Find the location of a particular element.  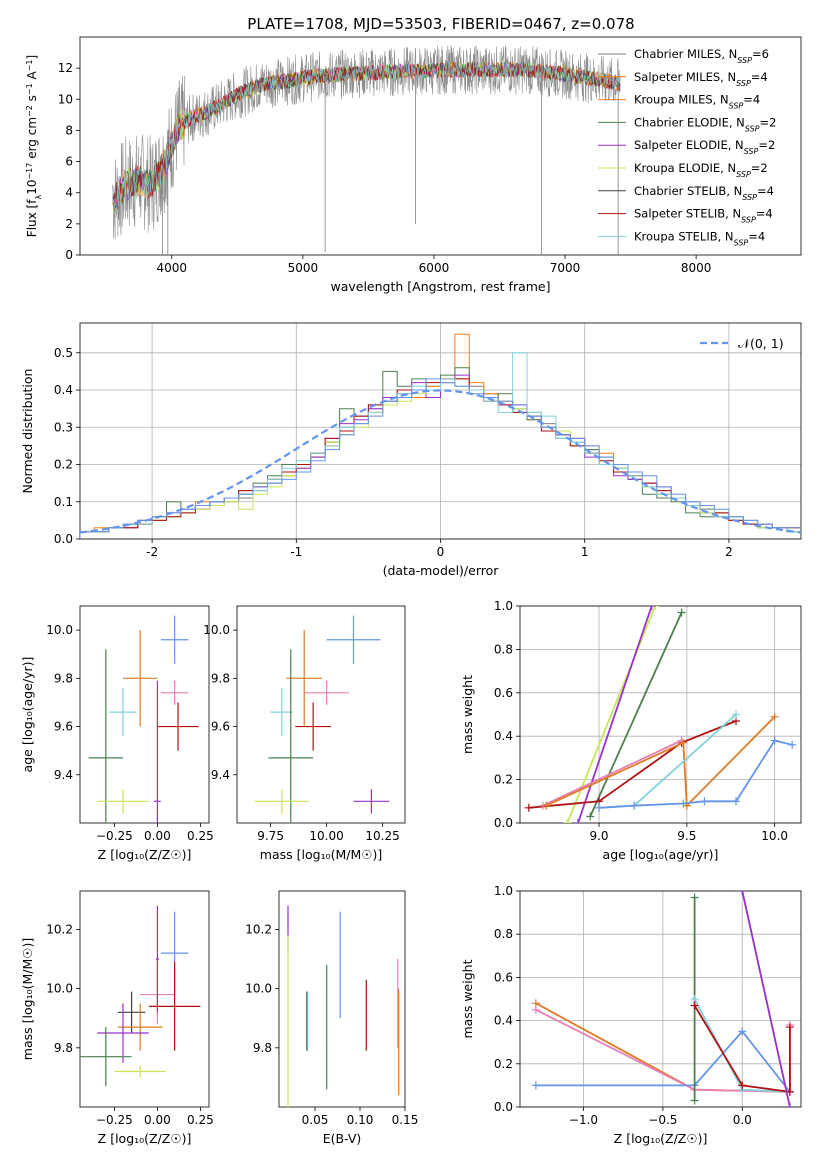

x-tick-label: 0.15 is located at coordinates (405, 1120).